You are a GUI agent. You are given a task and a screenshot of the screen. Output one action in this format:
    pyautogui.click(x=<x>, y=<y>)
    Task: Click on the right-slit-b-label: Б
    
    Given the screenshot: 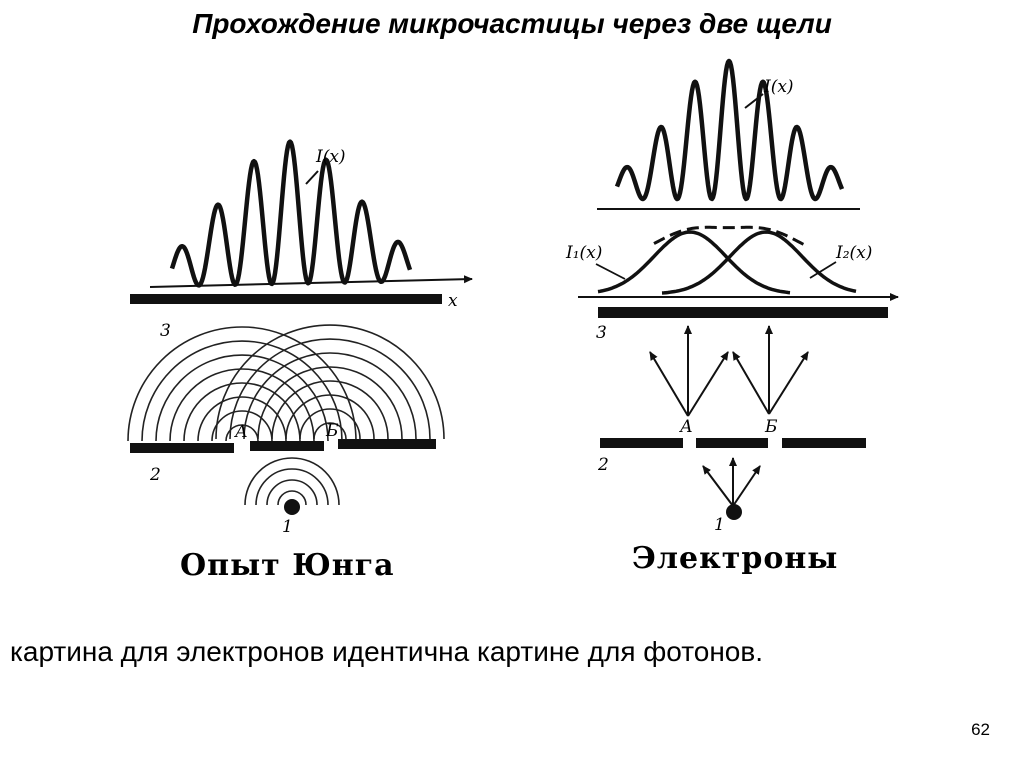 What is the action you would take?
    pyautogui.click(x=771, y=427)
    